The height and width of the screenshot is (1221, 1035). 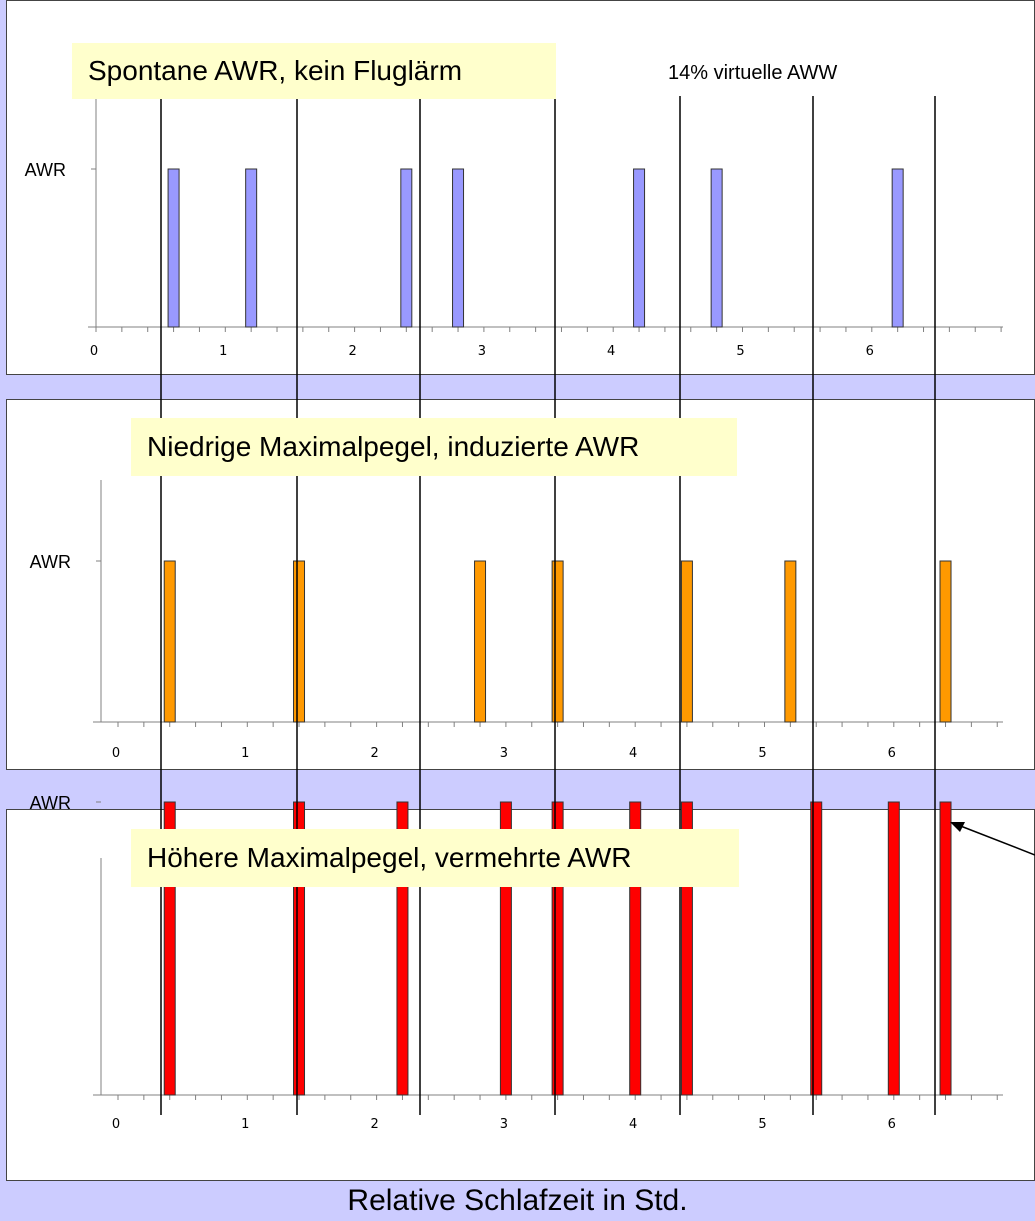 I want to click on virtual-aww-annotation: 14% virtuelle AWW, so click(x=753, y=73).